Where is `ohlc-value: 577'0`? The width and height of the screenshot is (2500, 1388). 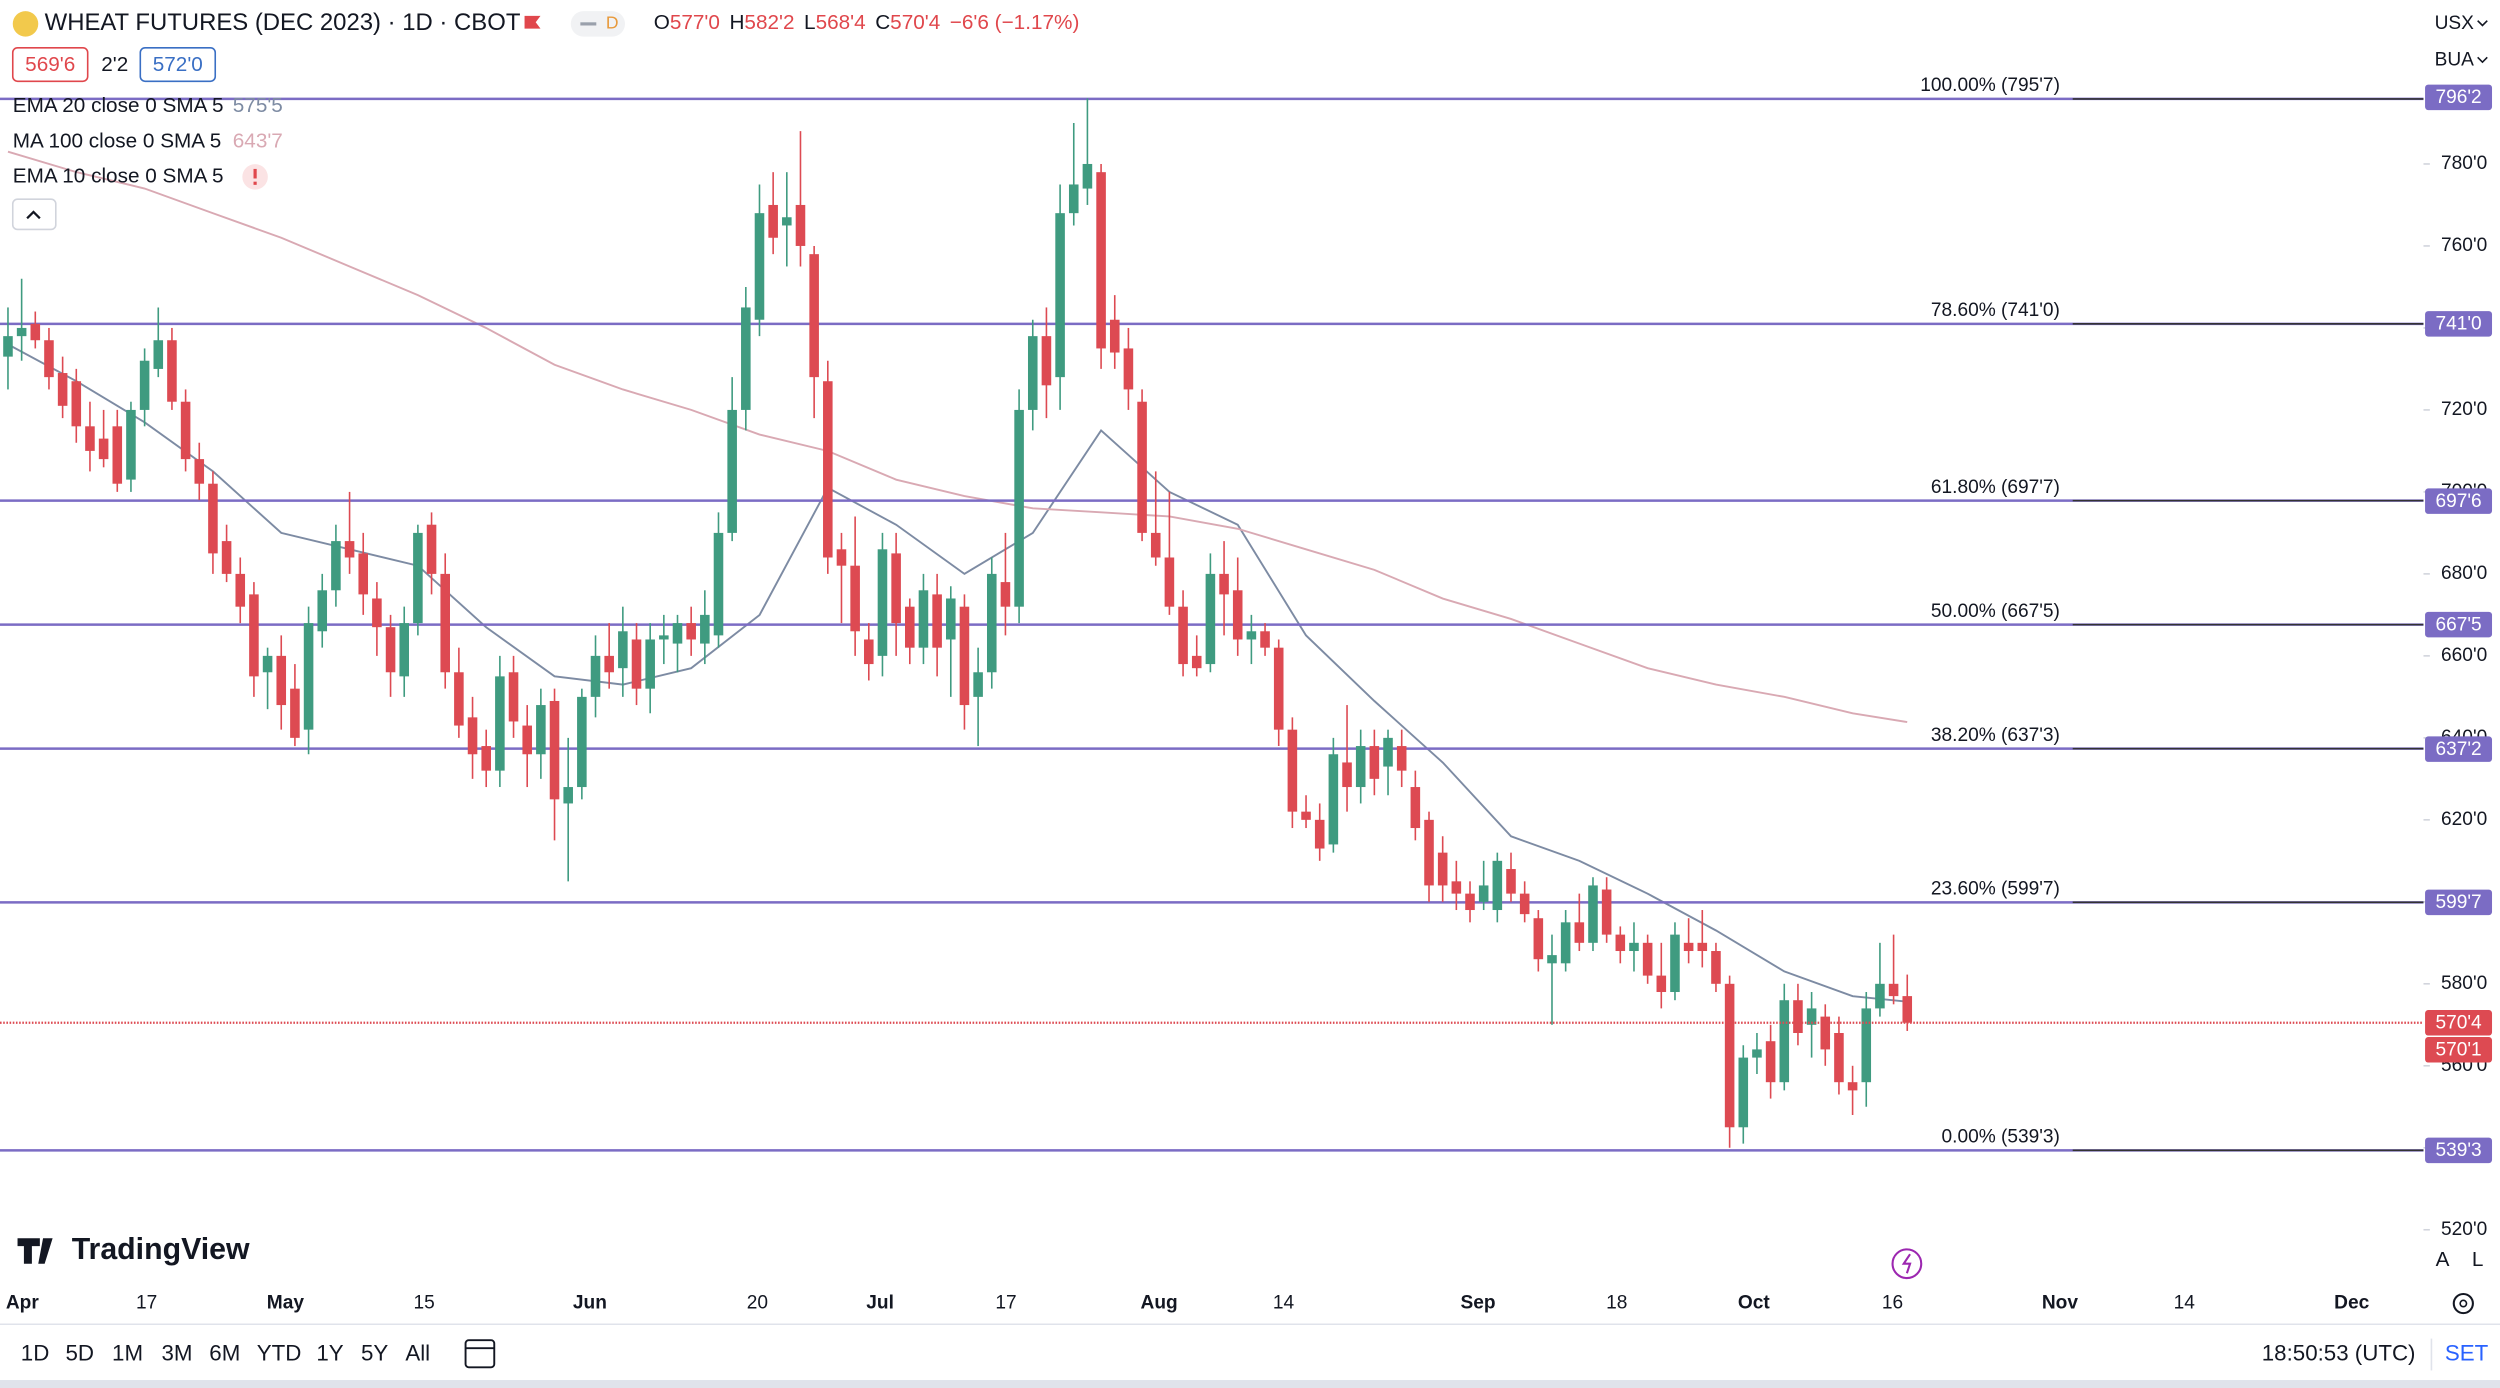
ohlc-value: 577'0 is located at coordinates (695, 22).